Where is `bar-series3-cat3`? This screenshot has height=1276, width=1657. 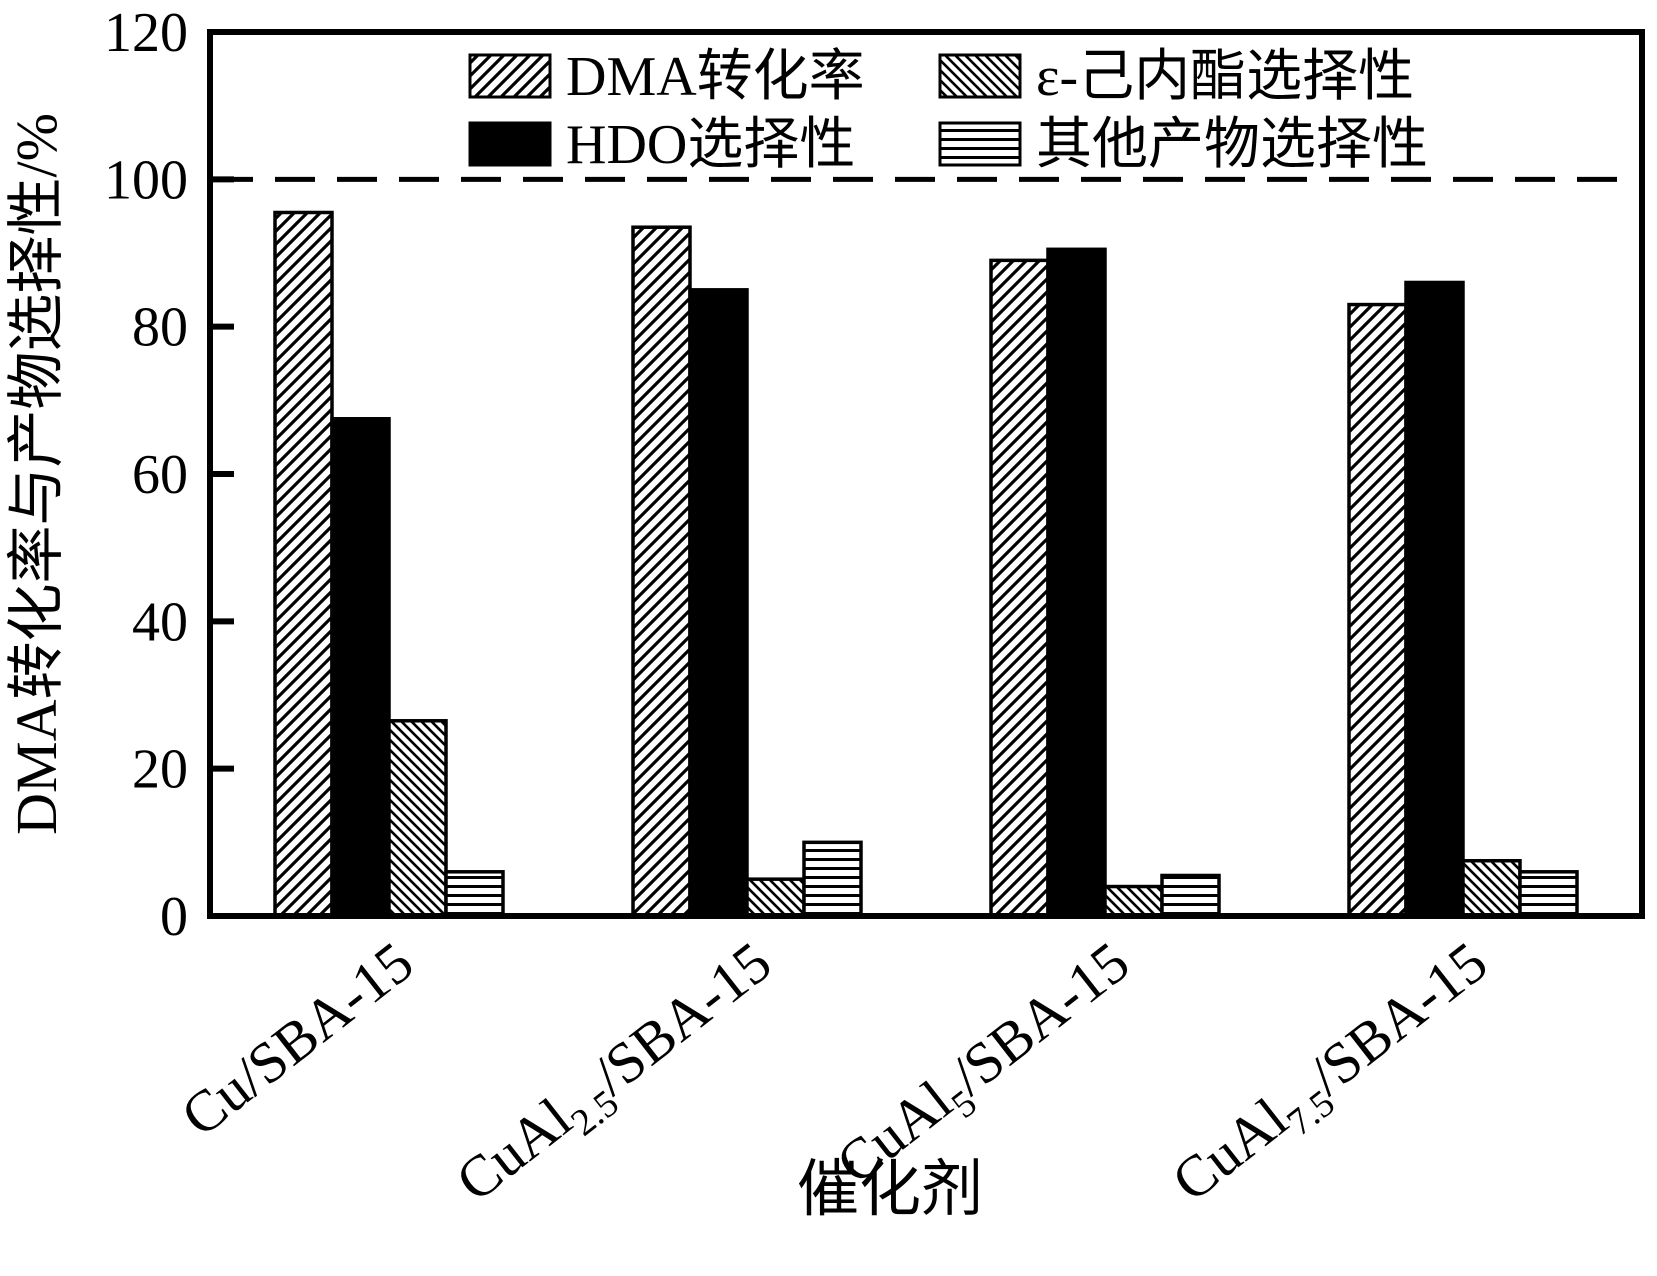
bar-series3-cat3 is located at coordinates (1548, 894).